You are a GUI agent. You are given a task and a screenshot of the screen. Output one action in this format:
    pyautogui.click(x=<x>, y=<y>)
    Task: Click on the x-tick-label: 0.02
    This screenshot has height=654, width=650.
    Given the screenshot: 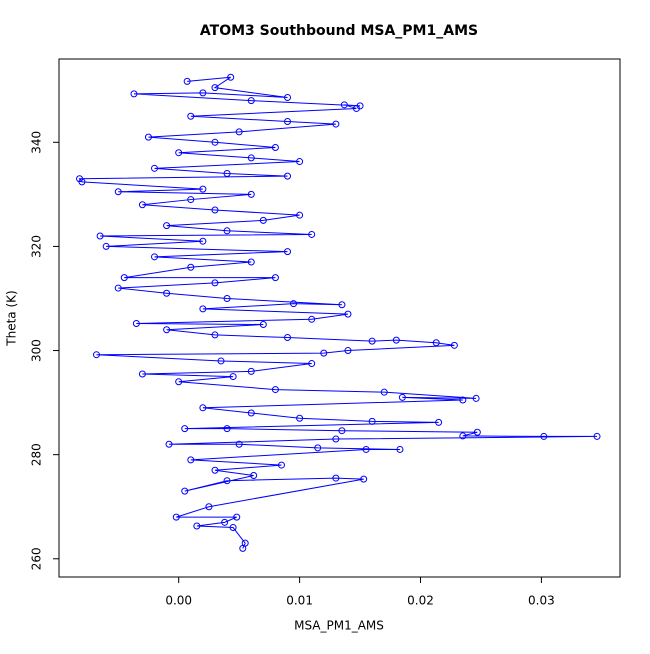 What is the action you would take?
    pyautogui.click(x=420, y=601)
    